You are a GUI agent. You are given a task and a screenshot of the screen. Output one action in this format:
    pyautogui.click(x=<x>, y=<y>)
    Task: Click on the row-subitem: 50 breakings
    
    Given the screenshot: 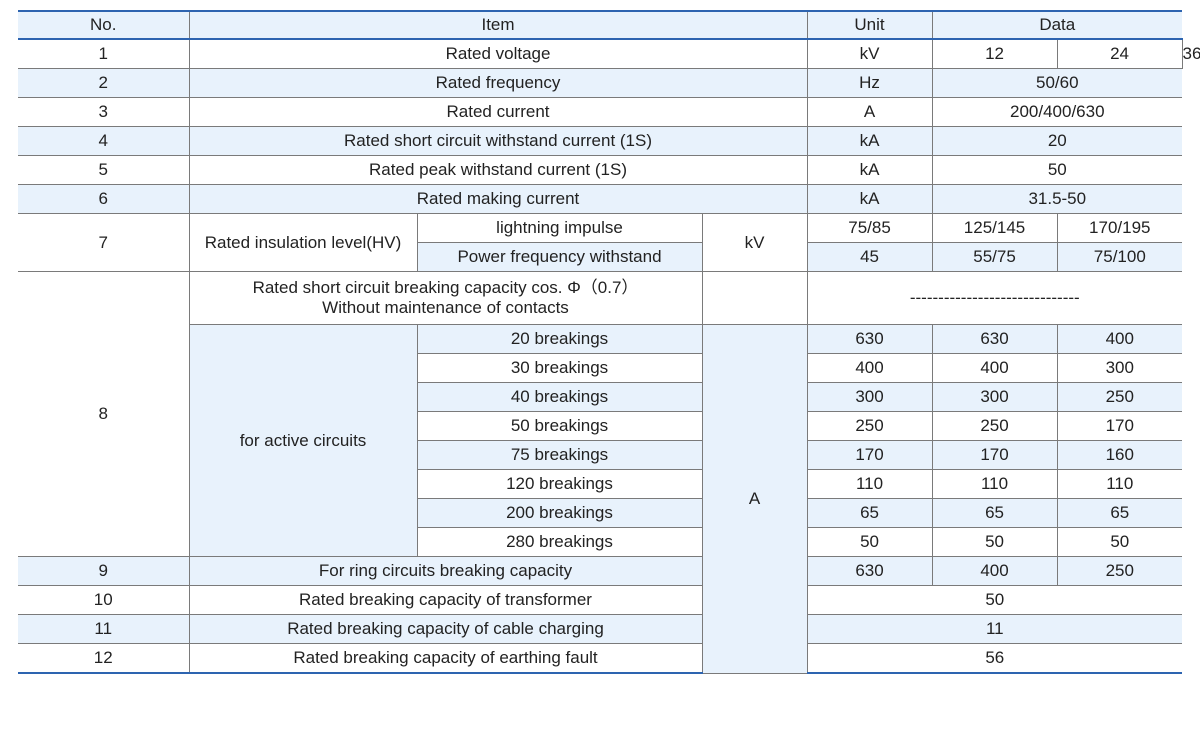 What is the action you would take?
    pyautogui.click(x=560, y=426)
    